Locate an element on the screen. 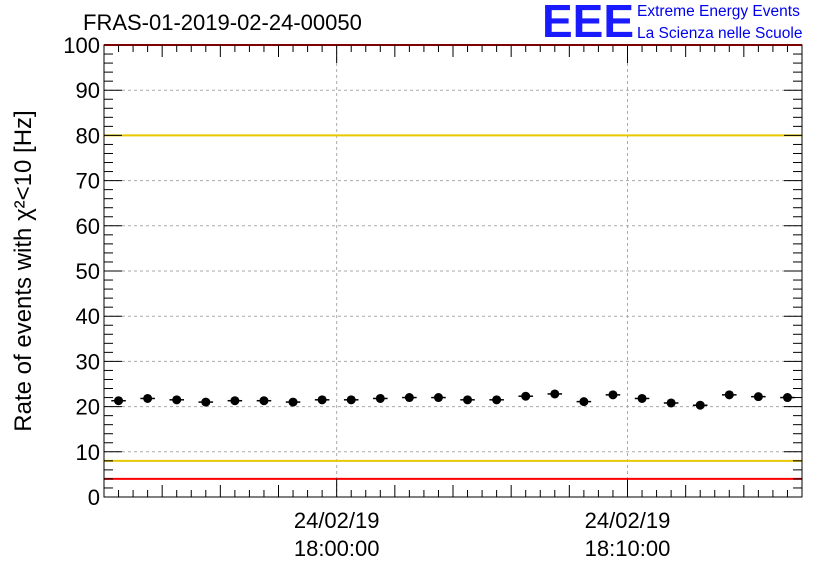 This screenshot has height=572, width=836. data-points is located at coordinates (453, 399).